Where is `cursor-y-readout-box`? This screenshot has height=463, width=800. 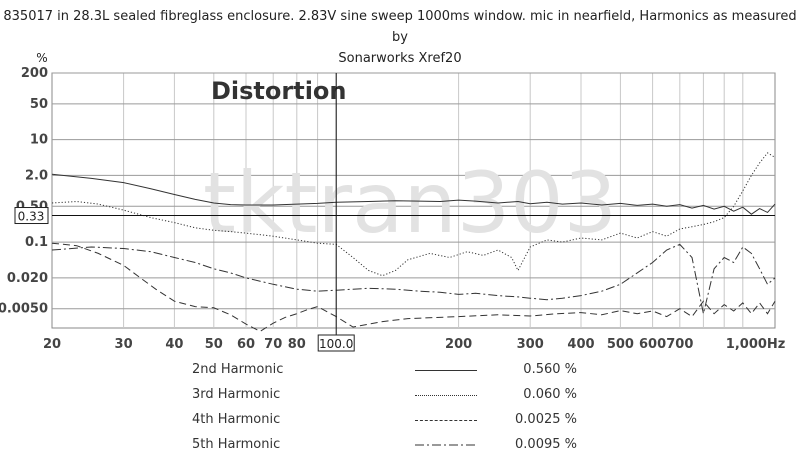
cursor-y-readout-box is located at coordinates (31, 216).